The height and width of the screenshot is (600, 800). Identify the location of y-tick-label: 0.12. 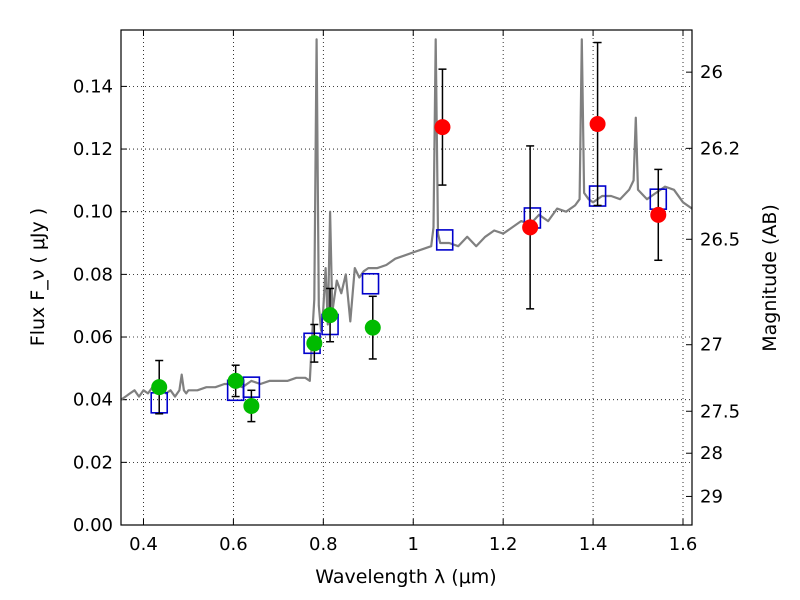
(93, 149).